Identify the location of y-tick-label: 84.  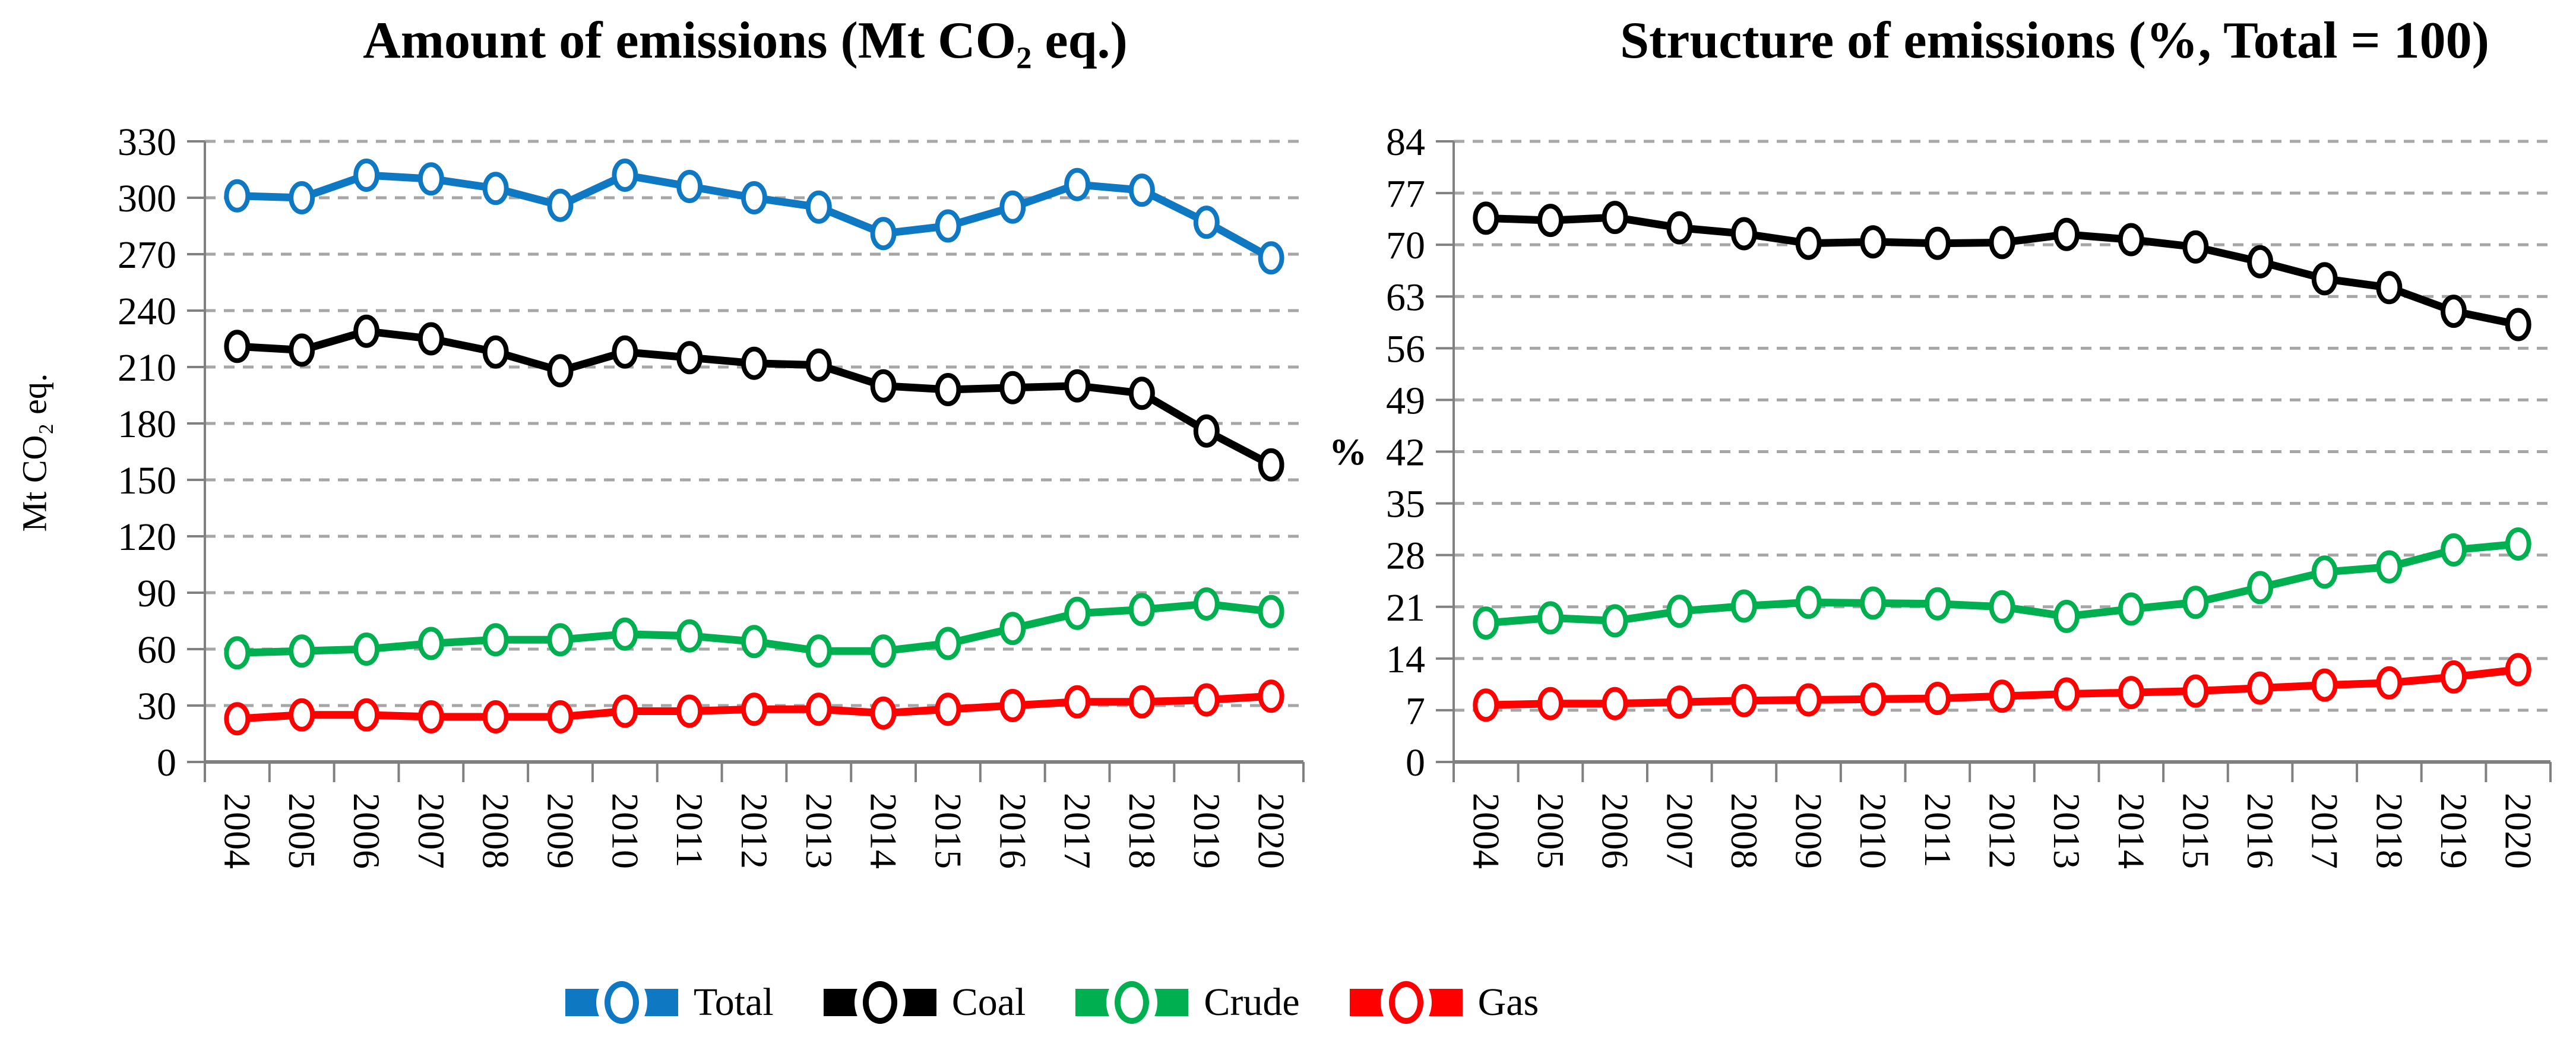
(1405, 142).